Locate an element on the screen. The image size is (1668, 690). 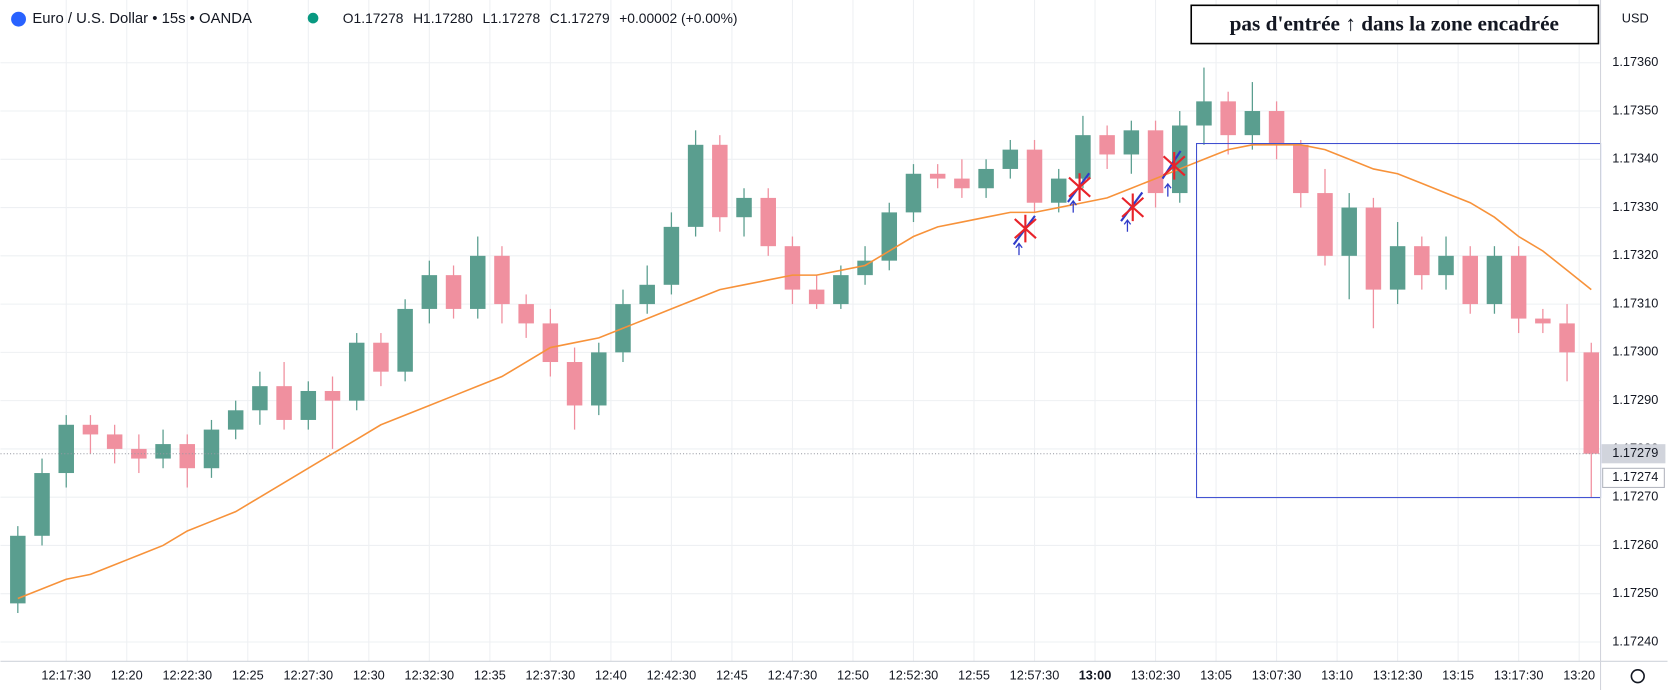
x-tick-label: 13:20 is located at coordinates (1579, 675).